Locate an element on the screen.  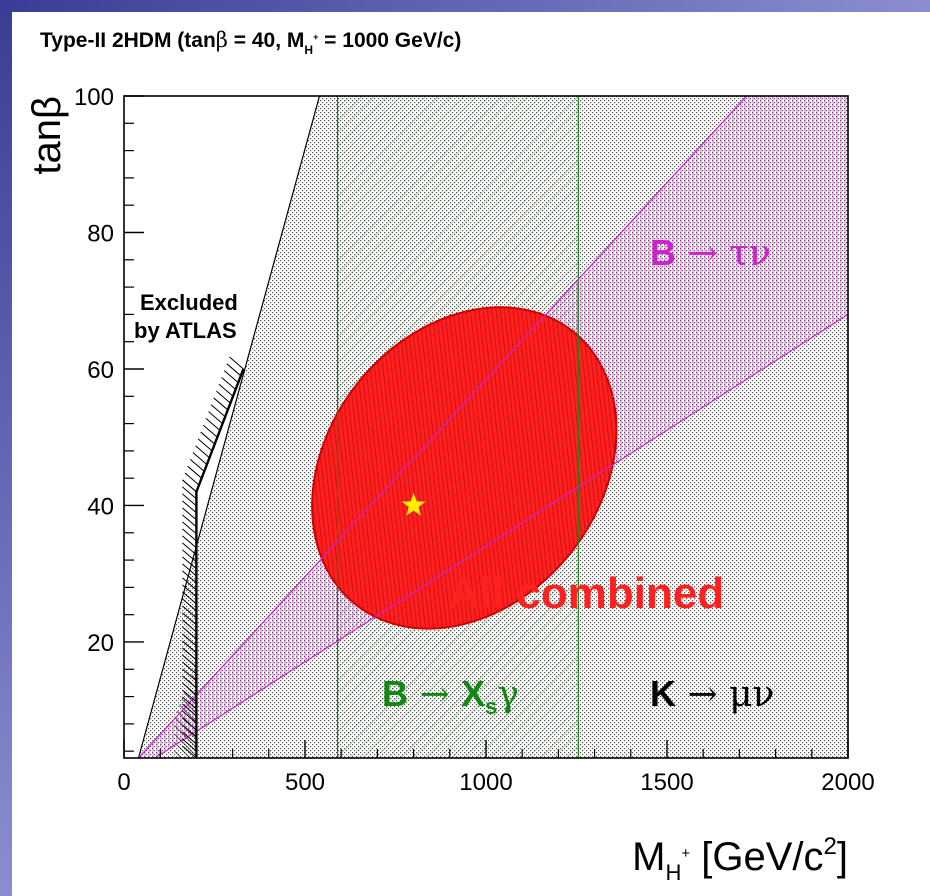
bxsgamma-label: B → Xsγ is located at coordinates (450, 696).